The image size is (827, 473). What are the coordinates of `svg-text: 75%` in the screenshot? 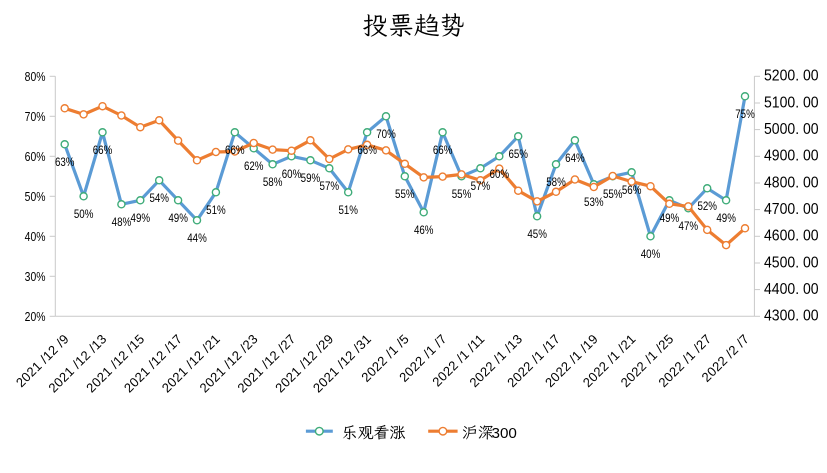 It's located at (745, 114).